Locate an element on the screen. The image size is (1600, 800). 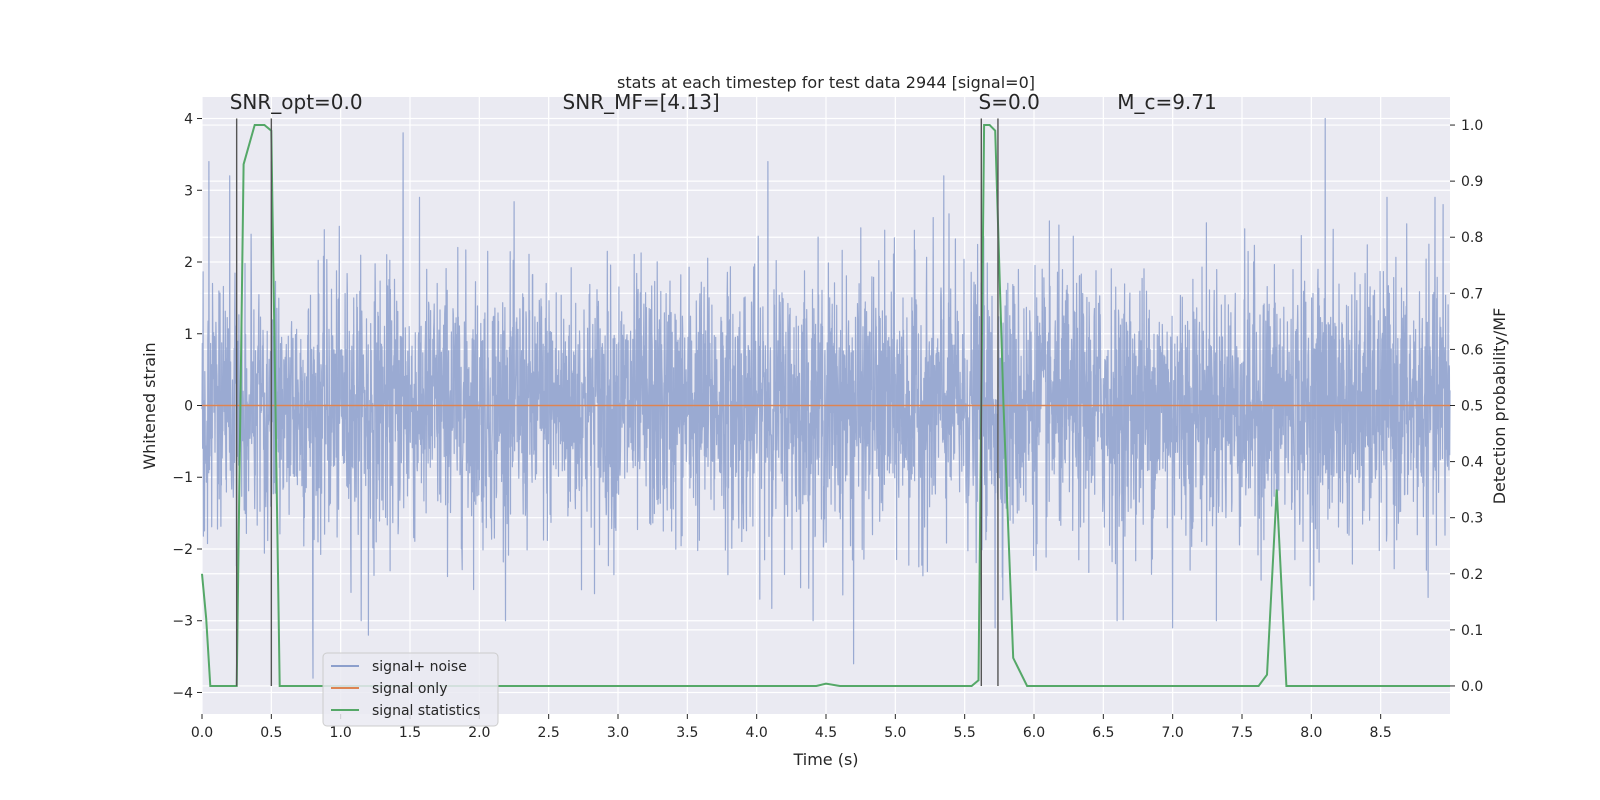
x-tick-label-3: 1.5 is located at coordinates (410, 733).